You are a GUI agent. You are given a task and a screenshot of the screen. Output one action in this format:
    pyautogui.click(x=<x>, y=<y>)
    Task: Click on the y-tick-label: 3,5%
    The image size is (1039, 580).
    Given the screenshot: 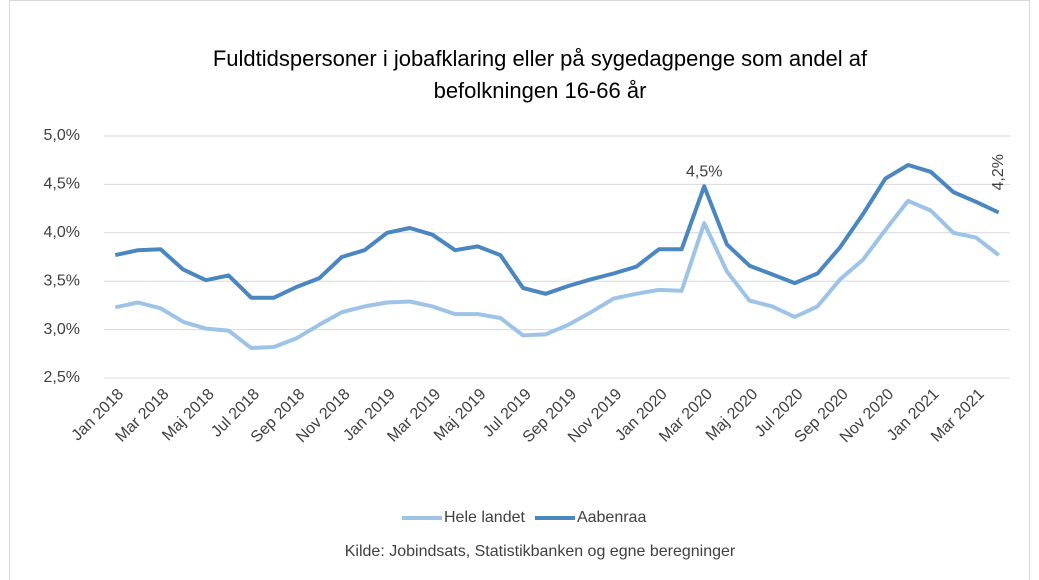 What is the action you would take?
    pyautogui.click(x=62, y=280)
    